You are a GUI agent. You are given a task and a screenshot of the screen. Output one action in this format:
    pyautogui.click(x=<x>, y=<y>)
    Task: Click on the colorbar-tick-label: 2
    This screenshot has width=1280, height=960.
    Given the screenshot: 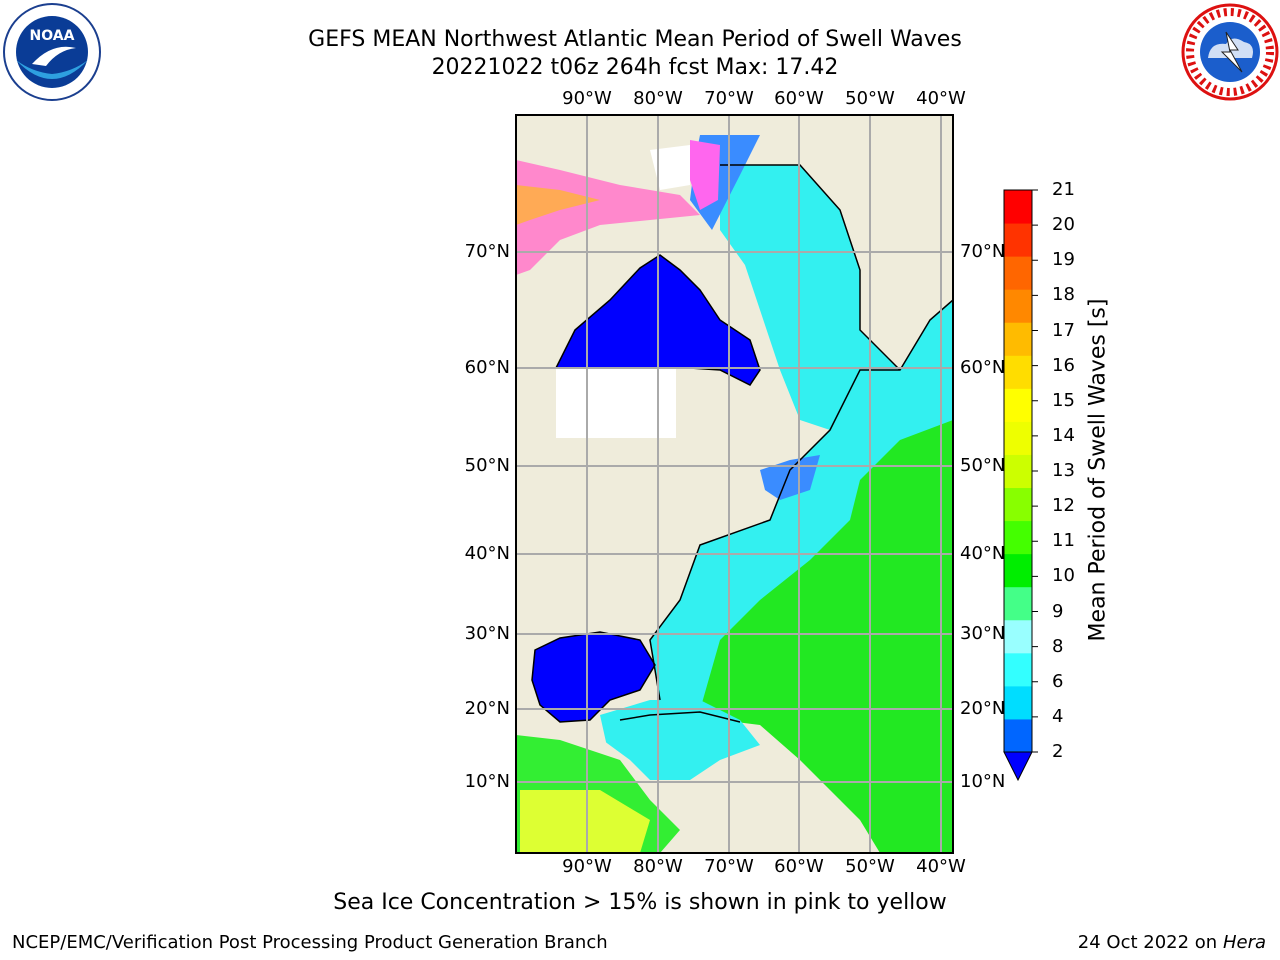 What is the action you would take?
    pyautogui.click(x=1058, y=751)
    